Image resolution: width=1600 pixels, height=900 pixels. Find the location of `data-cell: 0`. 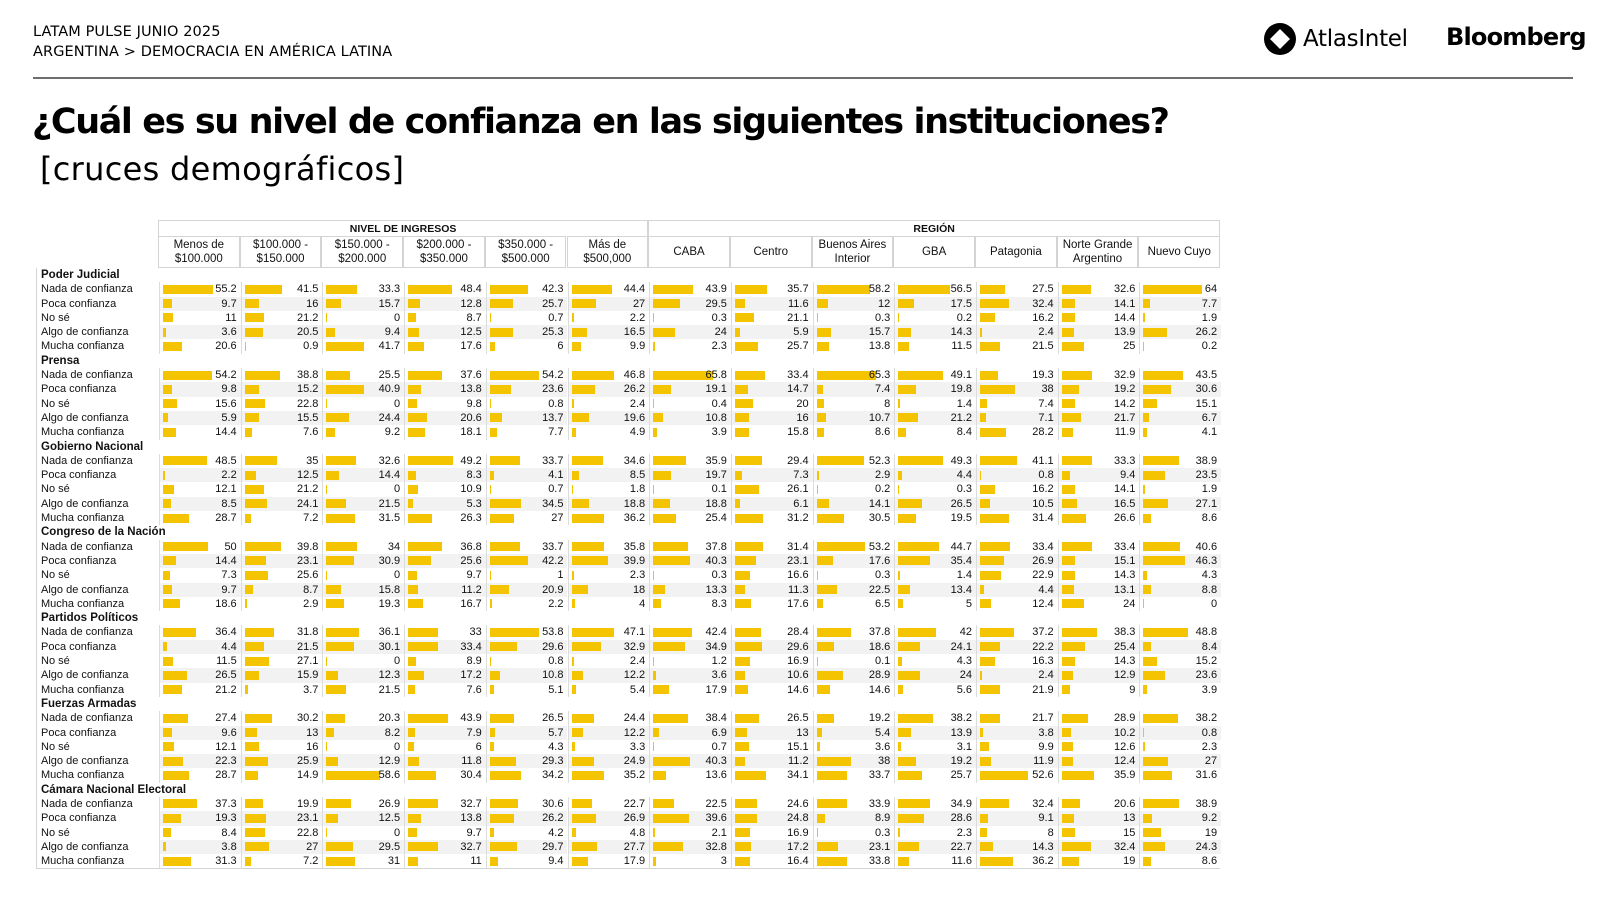

data-cell: 0 is located at coordinates (363, 747).